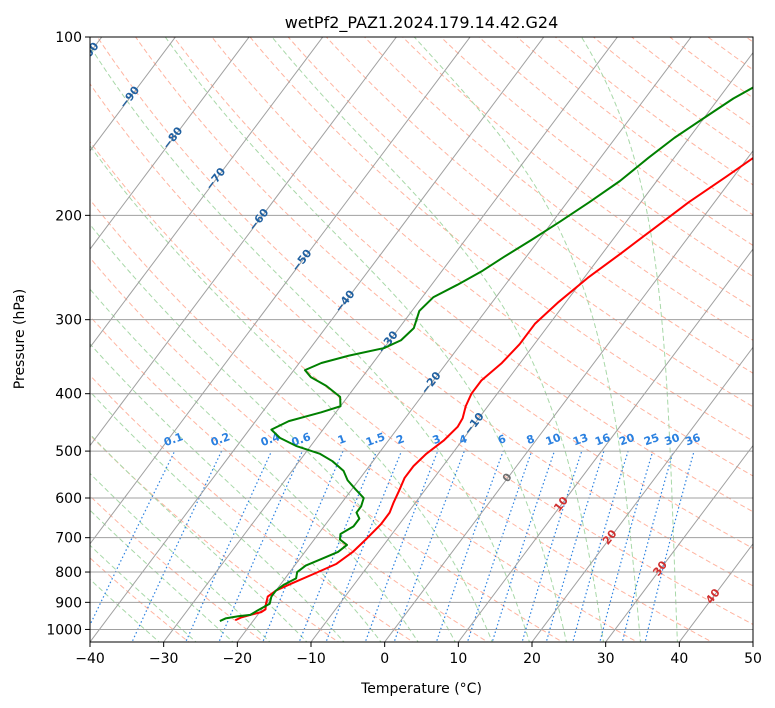 The width and height of the screenshot is (775, 708). What do you see at coordinates (502, 439) in the screenshot?
I see `mixing-ratio-label: 6` at bounding box center [502, 439].